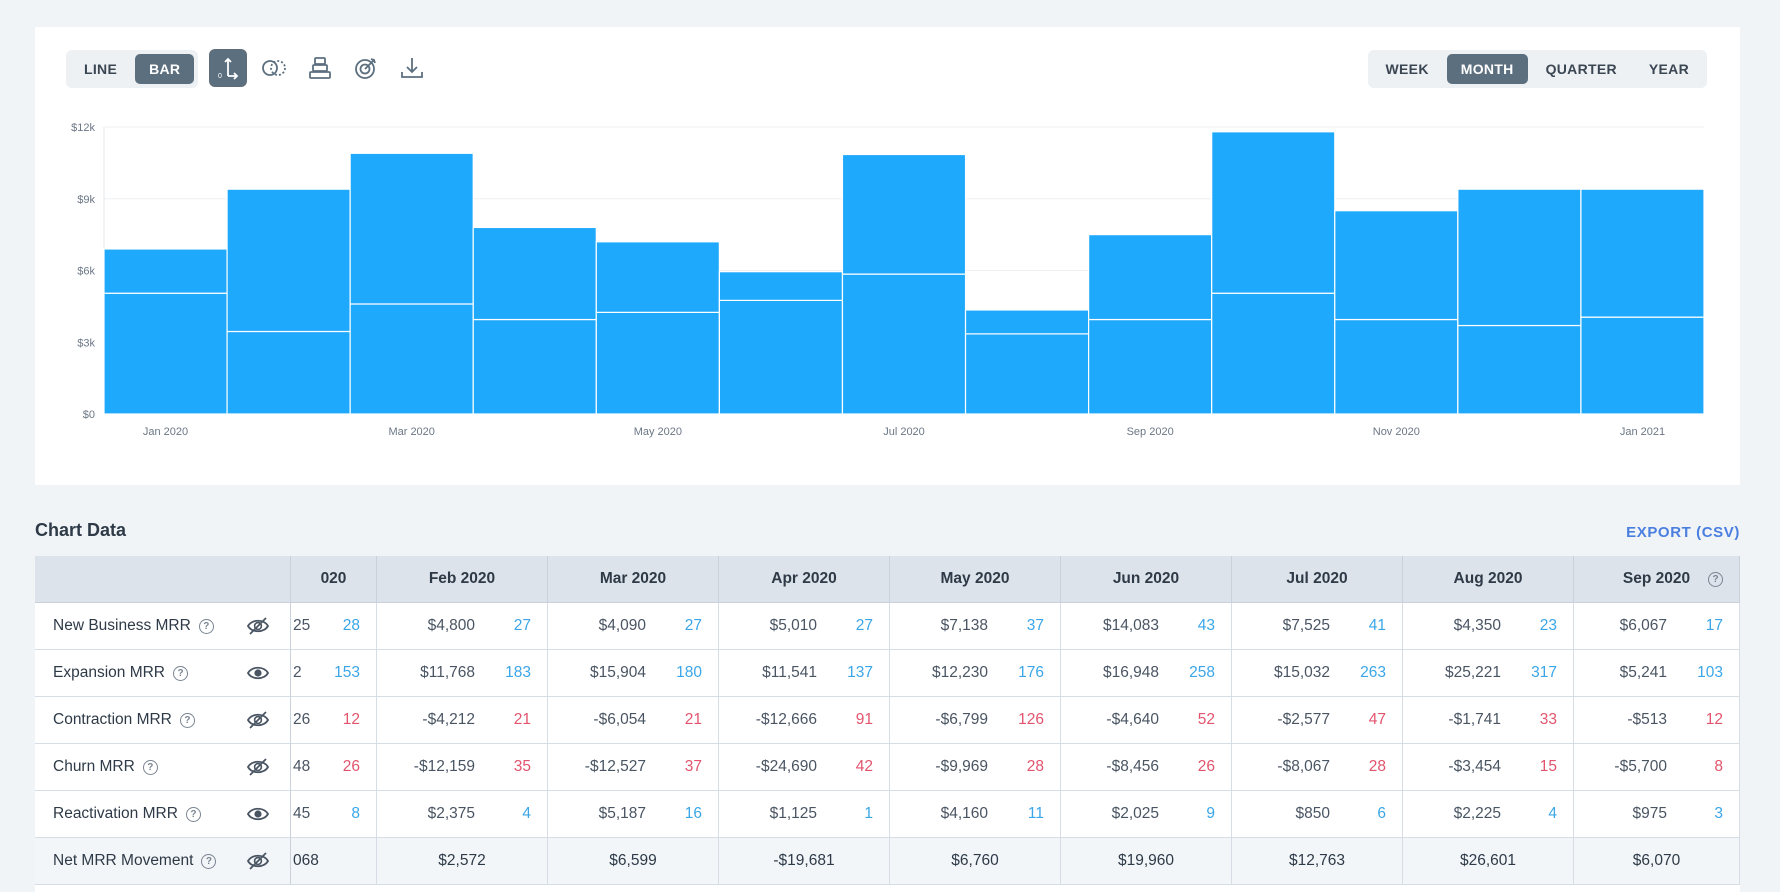 The height and width of the screenshot is (892, 1780). Describe the element at coordinates (1146, 861) in the screenshot. I see `table-cell: $19,960` at that location.